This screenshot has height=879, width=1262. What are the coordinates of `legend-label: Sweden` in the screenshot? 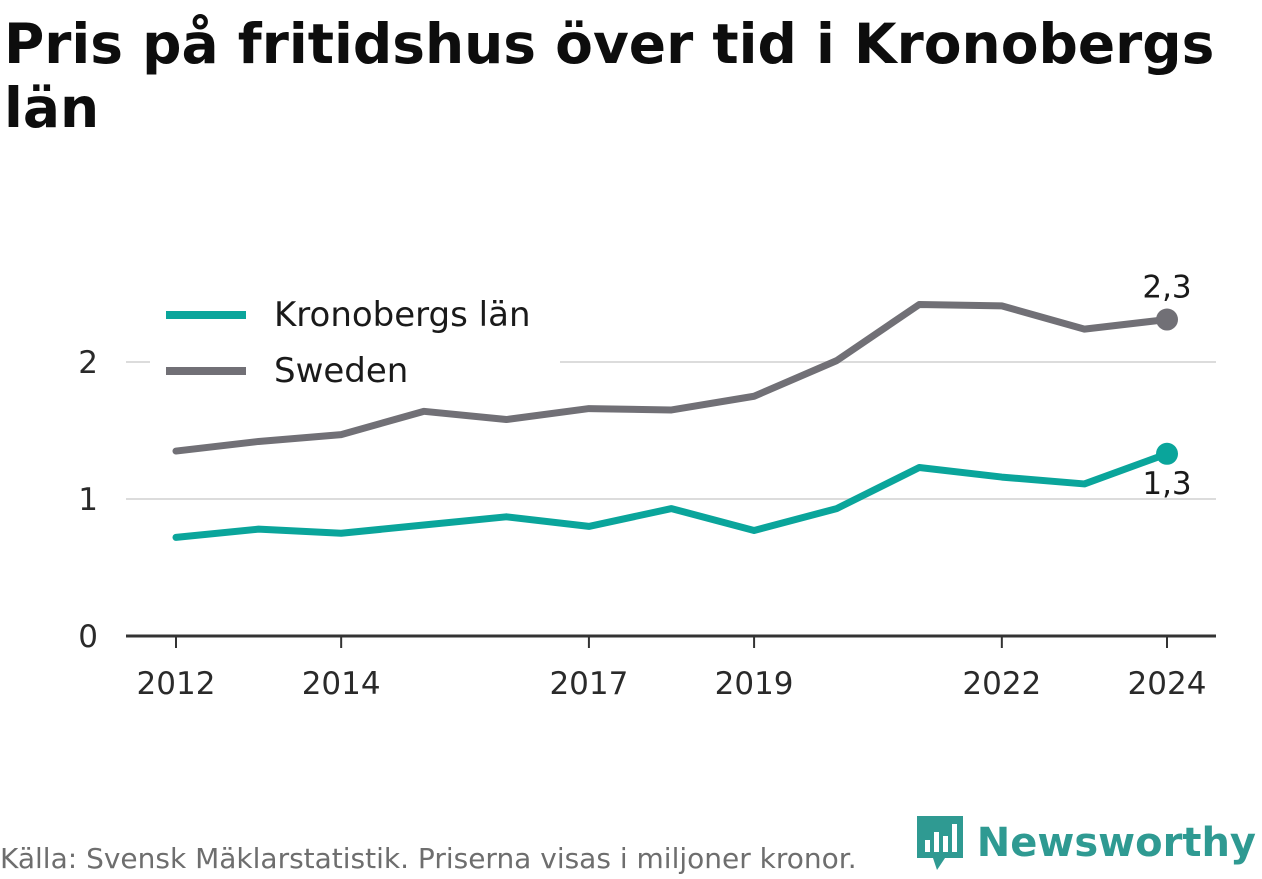 It's located at (341, 371).